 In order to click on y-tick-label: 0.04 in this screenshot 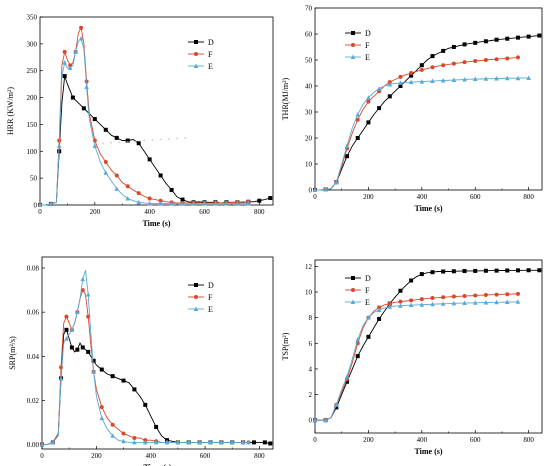, I will do `click(33, 357)`.